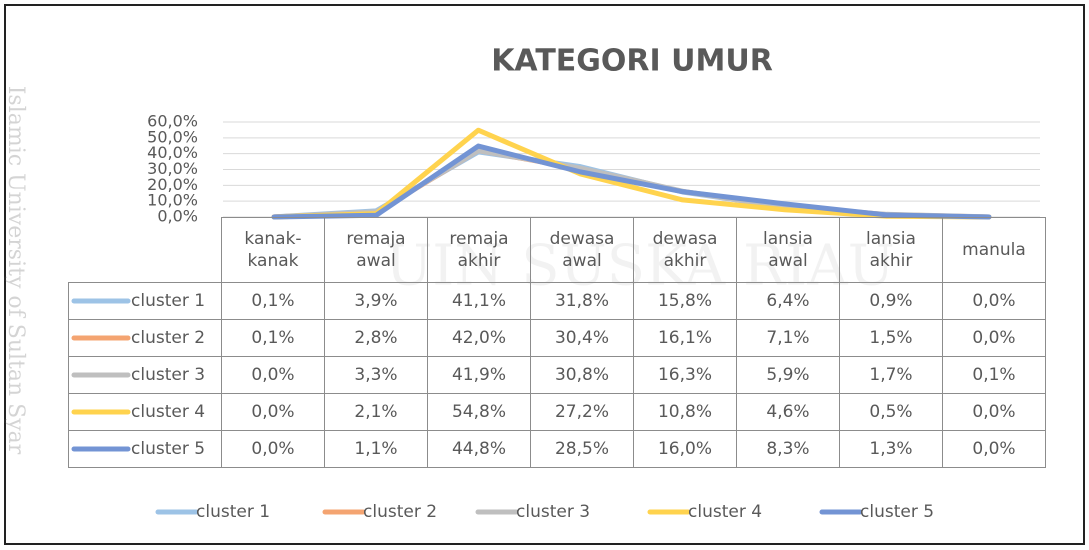 Image resolution: width=1089 pixels, height=550 pixels. Describe the element at coordinates (685, 338) in the screenshot. I see `value-label: 16,1%` at that location.